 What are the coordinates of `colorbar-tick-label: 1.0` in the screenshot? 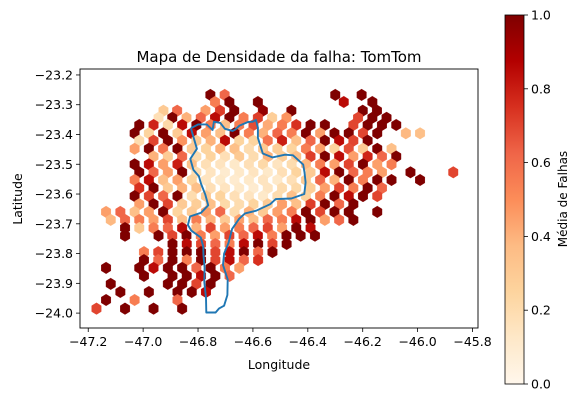 It's located at (541, 15).